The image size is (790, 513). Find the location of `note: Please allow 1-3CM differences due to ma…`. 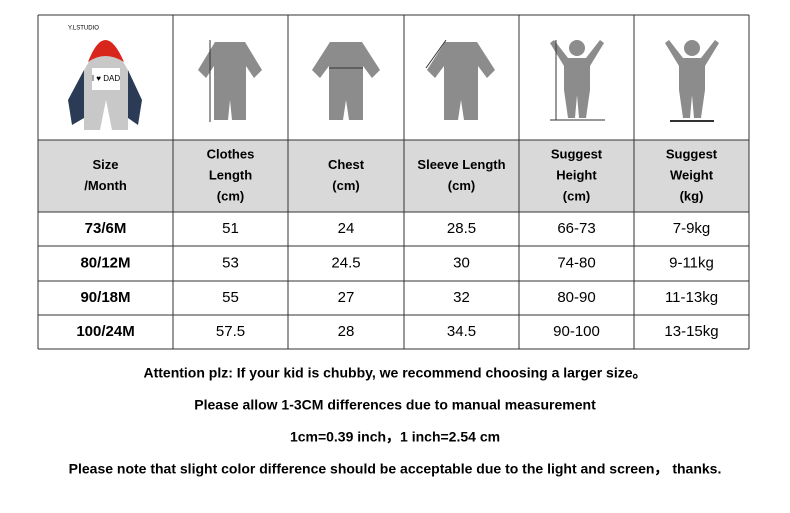

note: Please allow 1-3CM differences due to ma… is located at coordinates (395, 405).